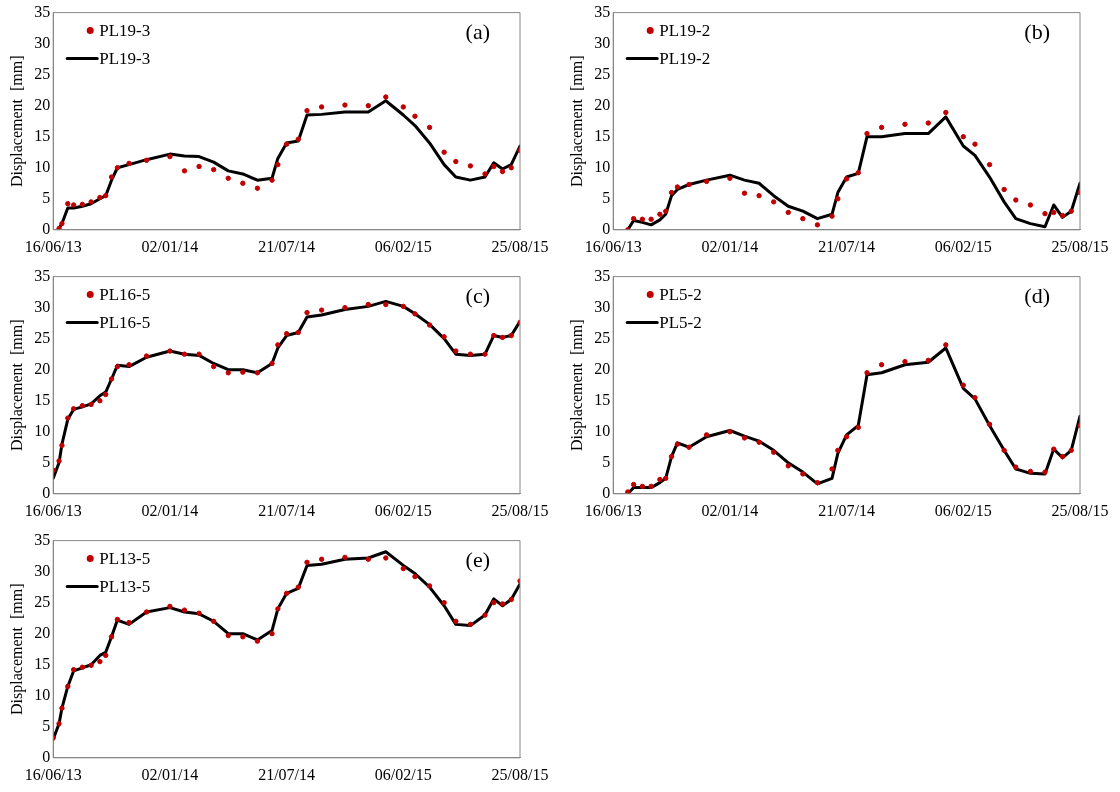  Describe the element at coordinates (1037, 32) in the screenshot. I see `annotation: (b)` at that location.